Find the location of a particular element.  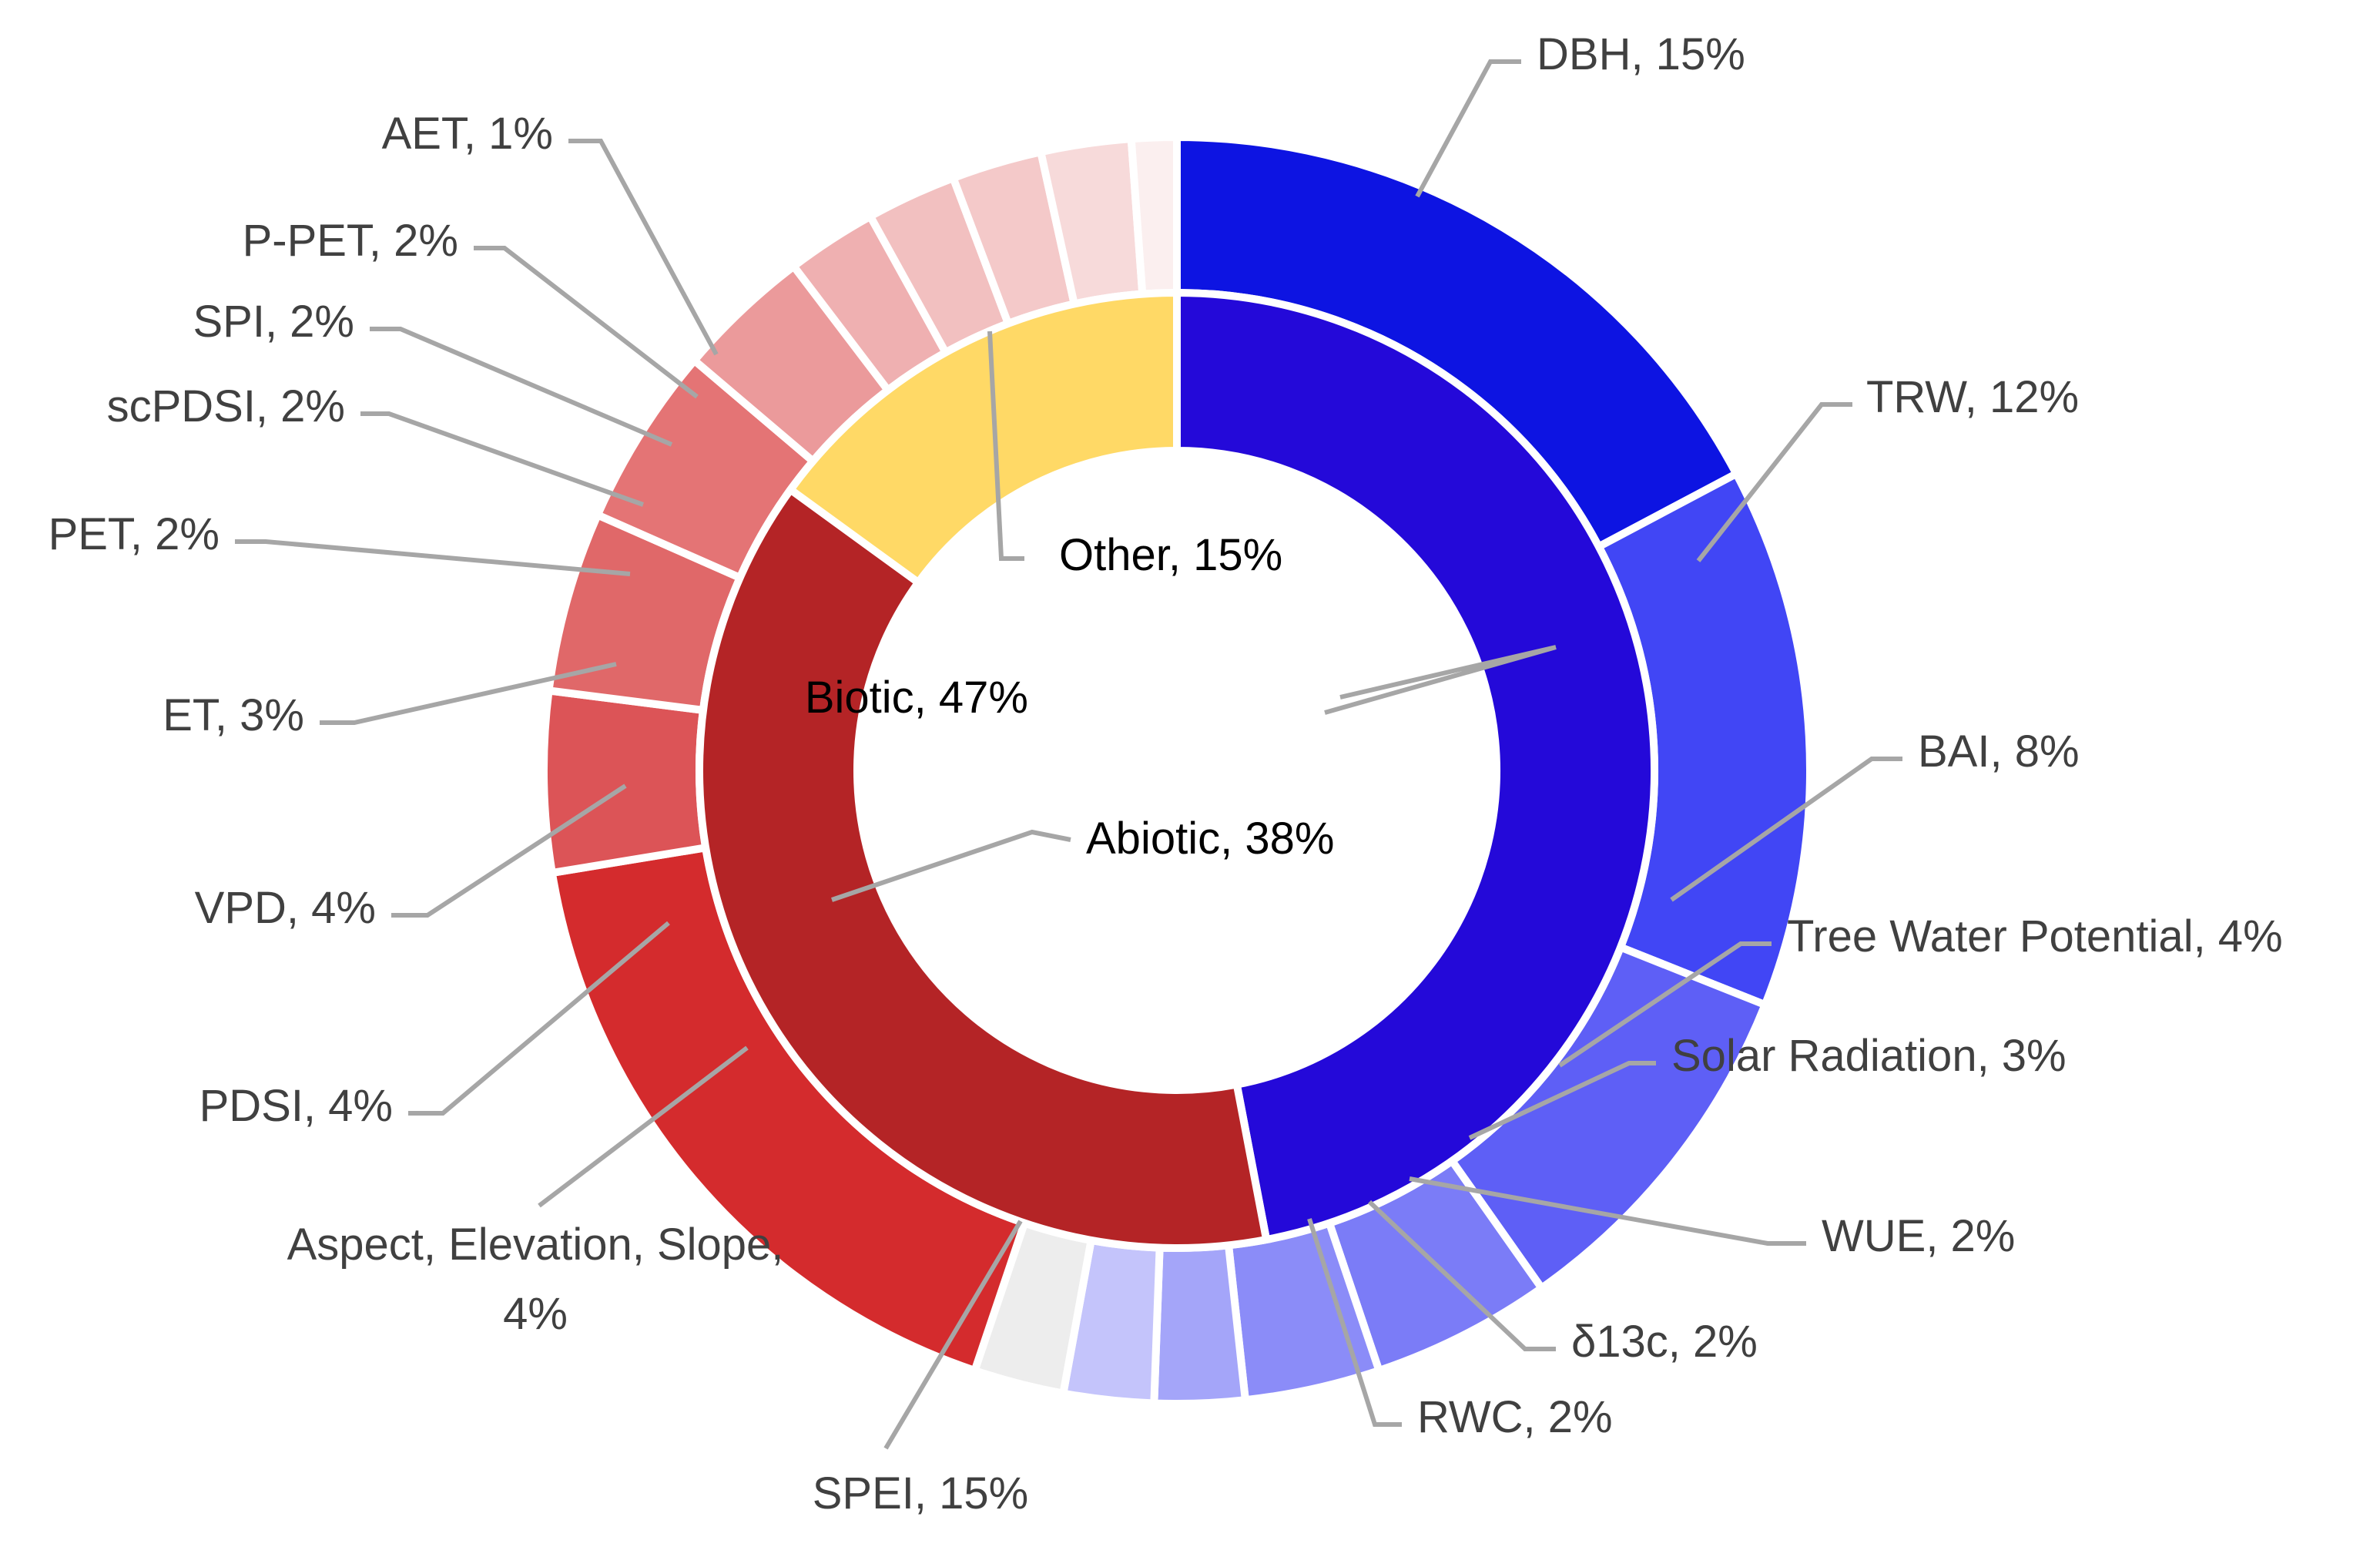

inner-segment-biotic is located at coordinates (1415, 766).